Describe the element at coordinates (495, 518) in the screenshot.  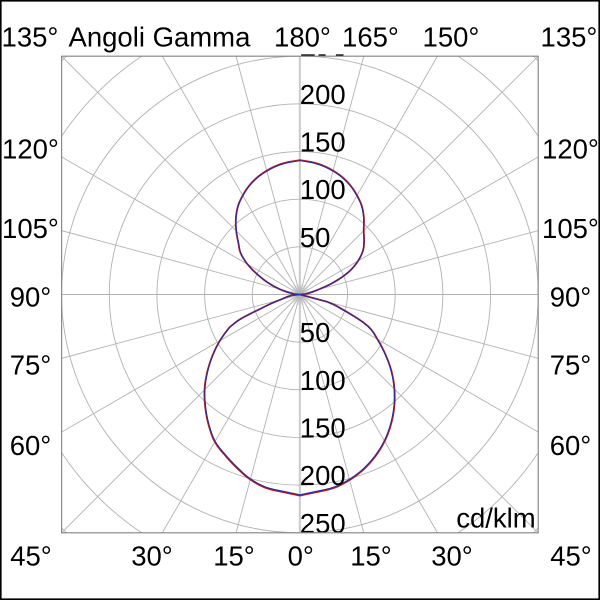
I see `svg-text: cd/klm` at that location.